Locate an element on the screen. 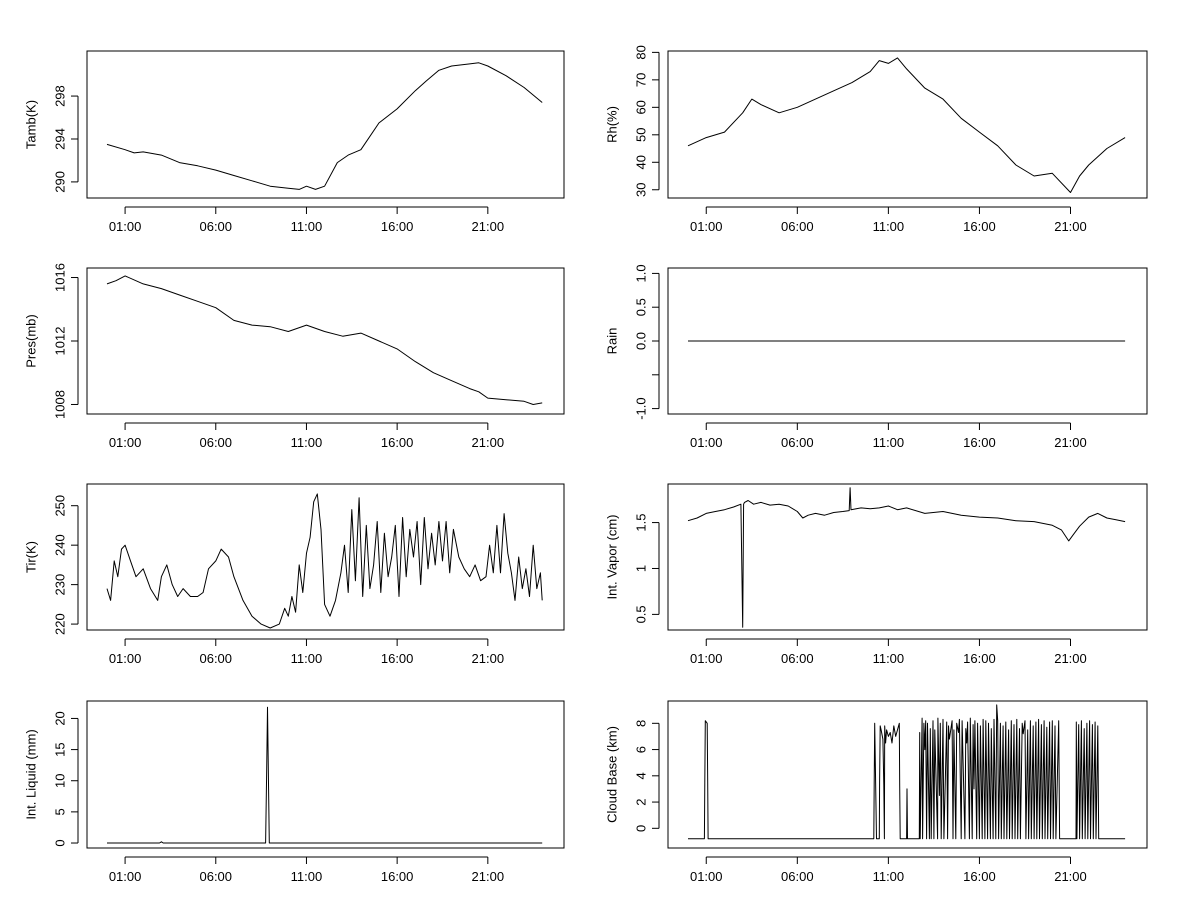  y-tick-label: 20 is located at coordinates (59, 718).